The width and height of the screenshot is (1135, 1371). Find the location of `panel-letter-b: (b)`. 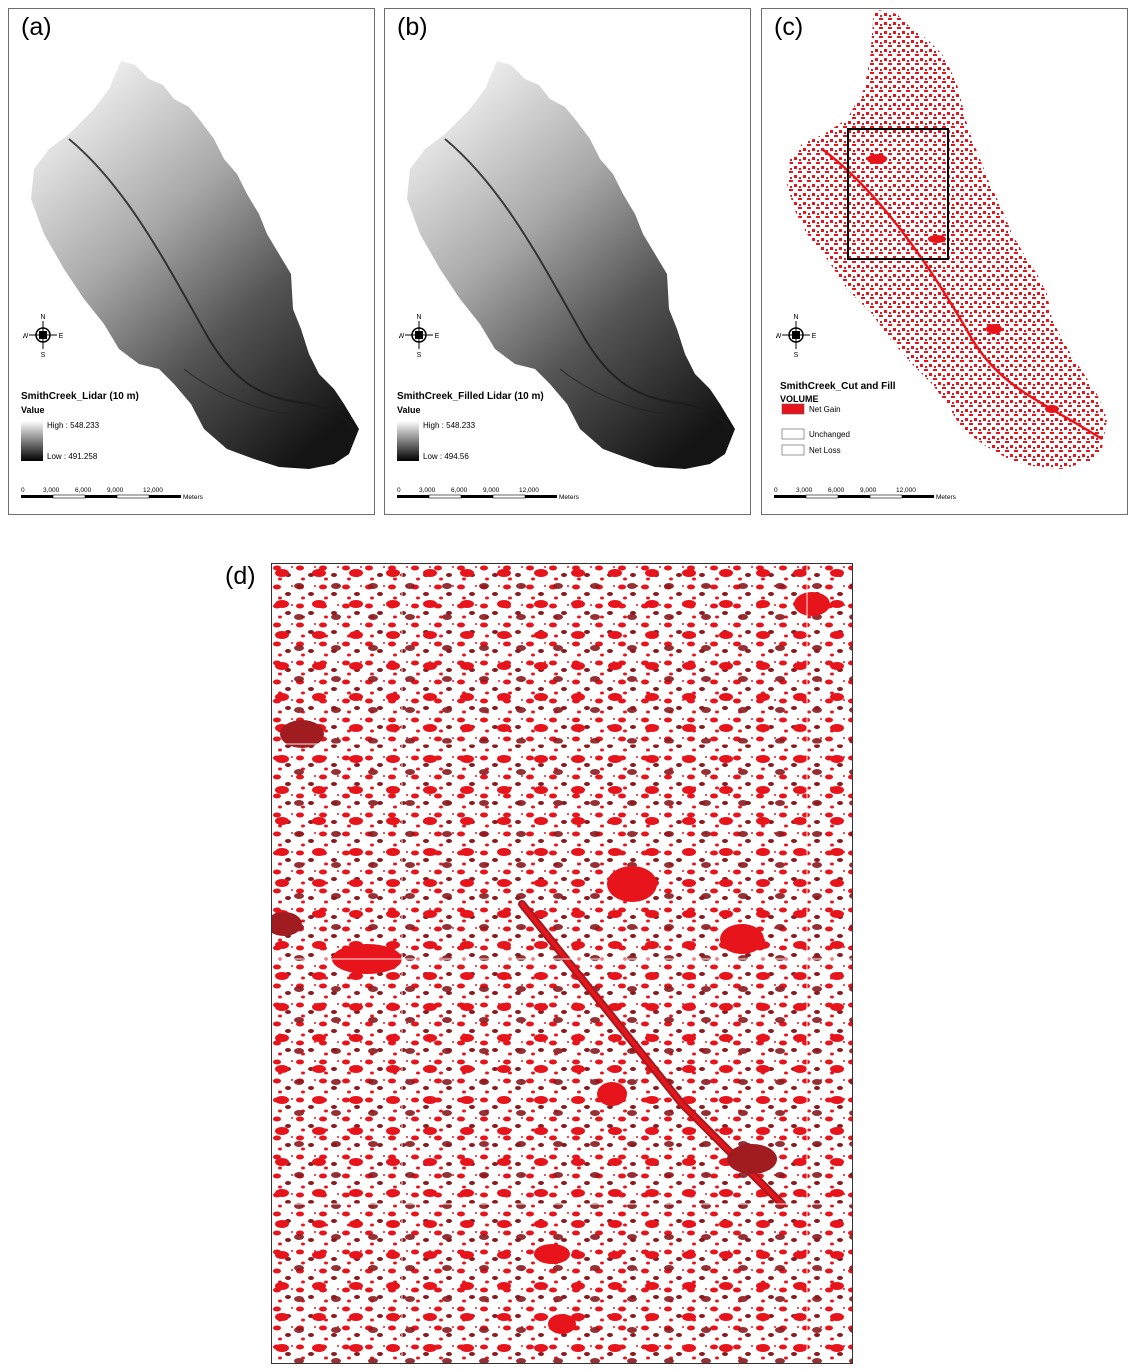

panel-letter-b: (b) is located at coordinates (412, 27).